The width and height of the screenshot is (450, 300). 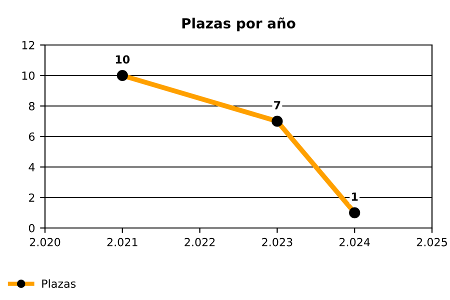 What do you see at coordinates (28, 75) in the screenshot?
I see `y-tick-label: 10` at bounding box center [28, 75].